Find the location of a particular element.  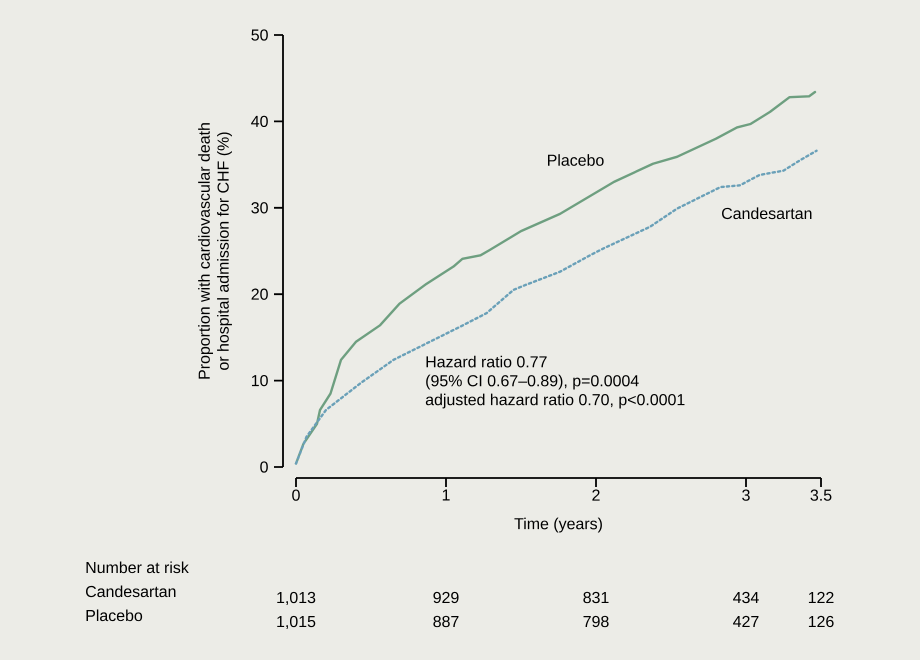

y-tick-label: 50 is located at coordinates (259, 35).